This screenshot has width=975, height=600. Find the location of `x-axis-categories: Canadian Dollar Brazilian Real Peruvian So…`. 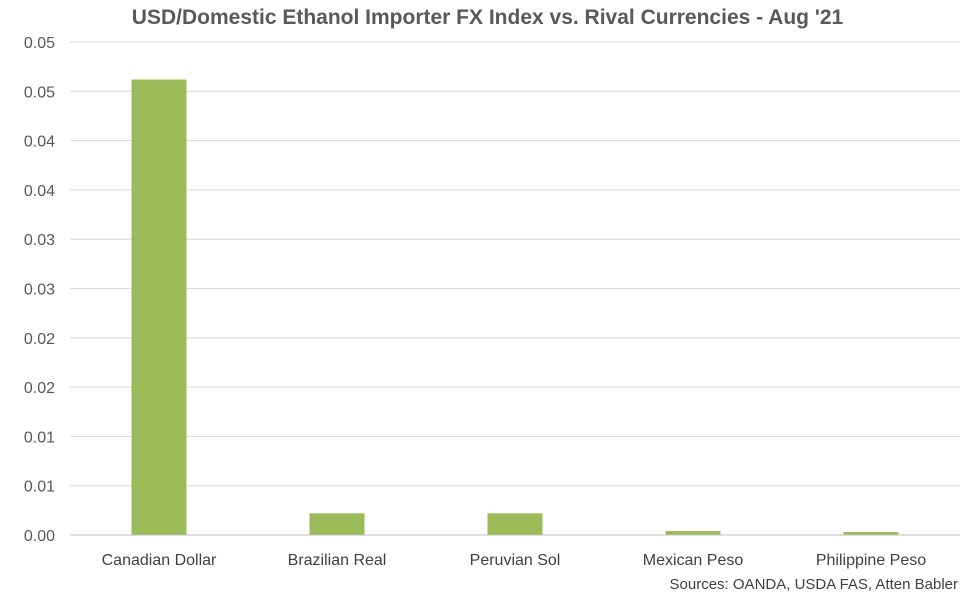

x-axis-categories: Canadian Dollar Brazilian Real Peruvian So… is located at coordinates (514, 560).